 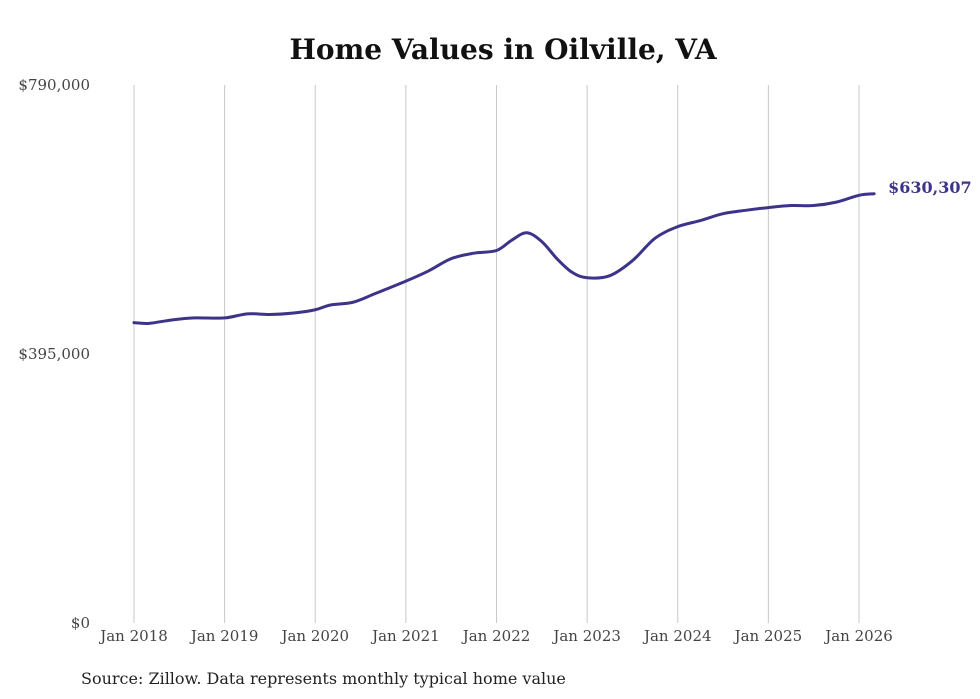 What do you see at coordinates (80, 623) in the screenshot?
I see `y-tick-label: $0` at bounding box center [80, 623].